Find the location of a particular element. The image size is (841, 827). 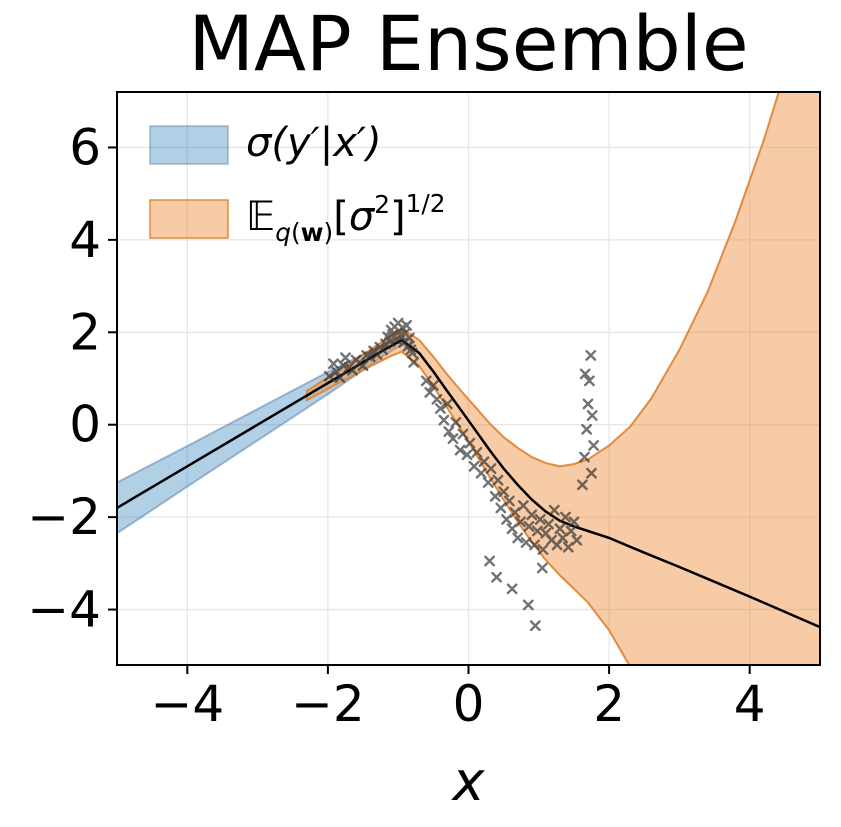

x-tick-label: −4 is located at coordinates (187, 704).